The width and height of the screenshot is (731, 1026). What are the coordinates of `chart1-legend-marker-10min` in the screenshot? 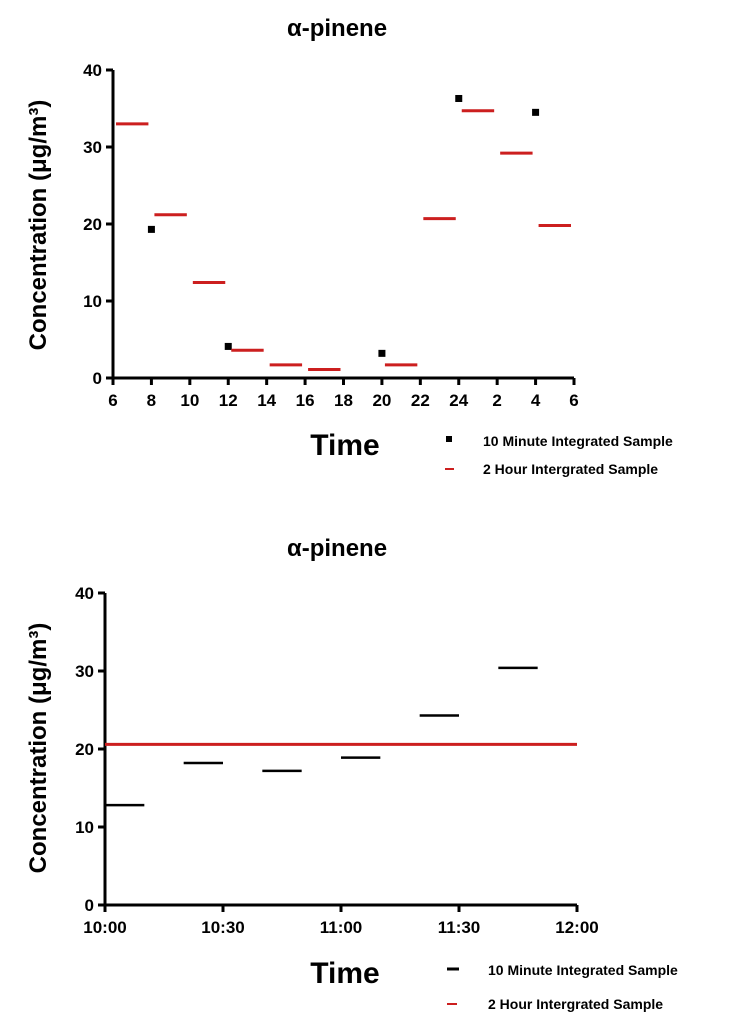 It's located at (449, 439).